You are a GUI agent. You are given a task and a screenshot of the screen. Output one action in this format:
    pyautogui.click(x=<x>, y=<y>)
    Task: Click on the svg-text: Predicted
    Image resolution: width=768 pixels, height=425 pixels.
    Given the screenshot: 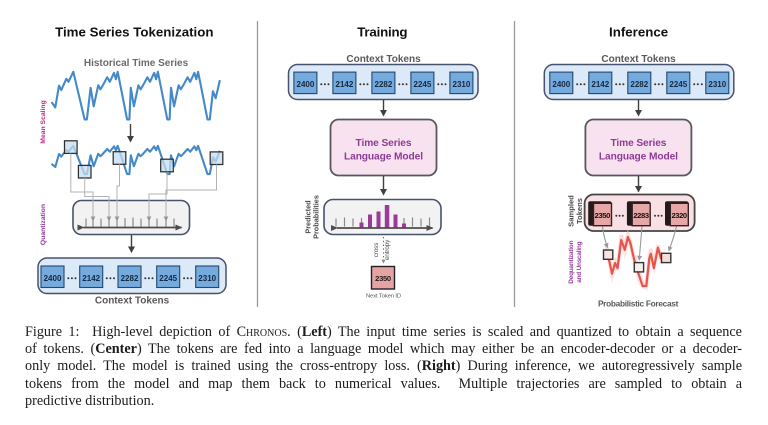 What is the action you would take?
    pyautogui.click(x=308, y=216)
    